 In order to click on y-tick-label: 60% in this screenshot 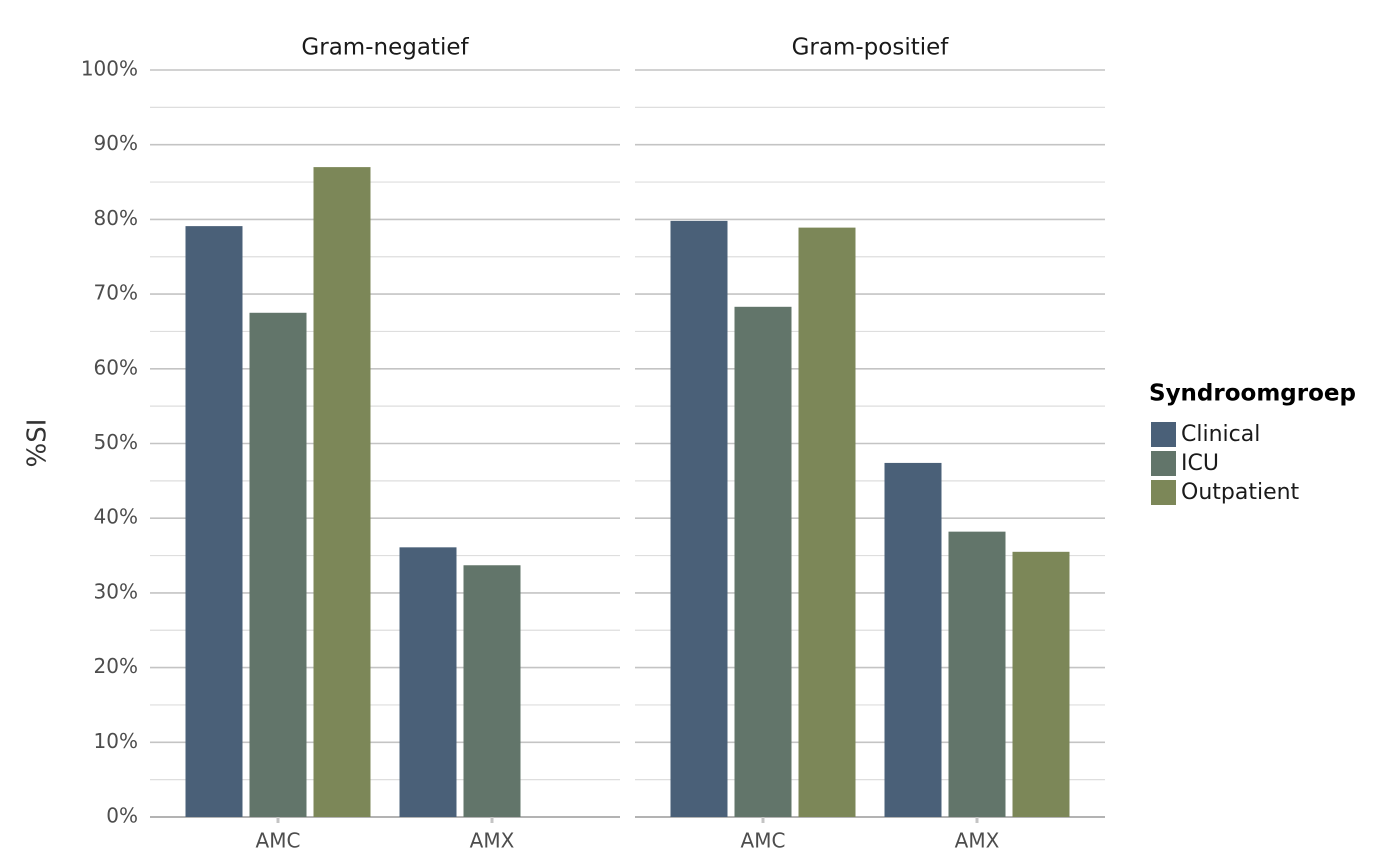, I will do `click(116, 367)`.